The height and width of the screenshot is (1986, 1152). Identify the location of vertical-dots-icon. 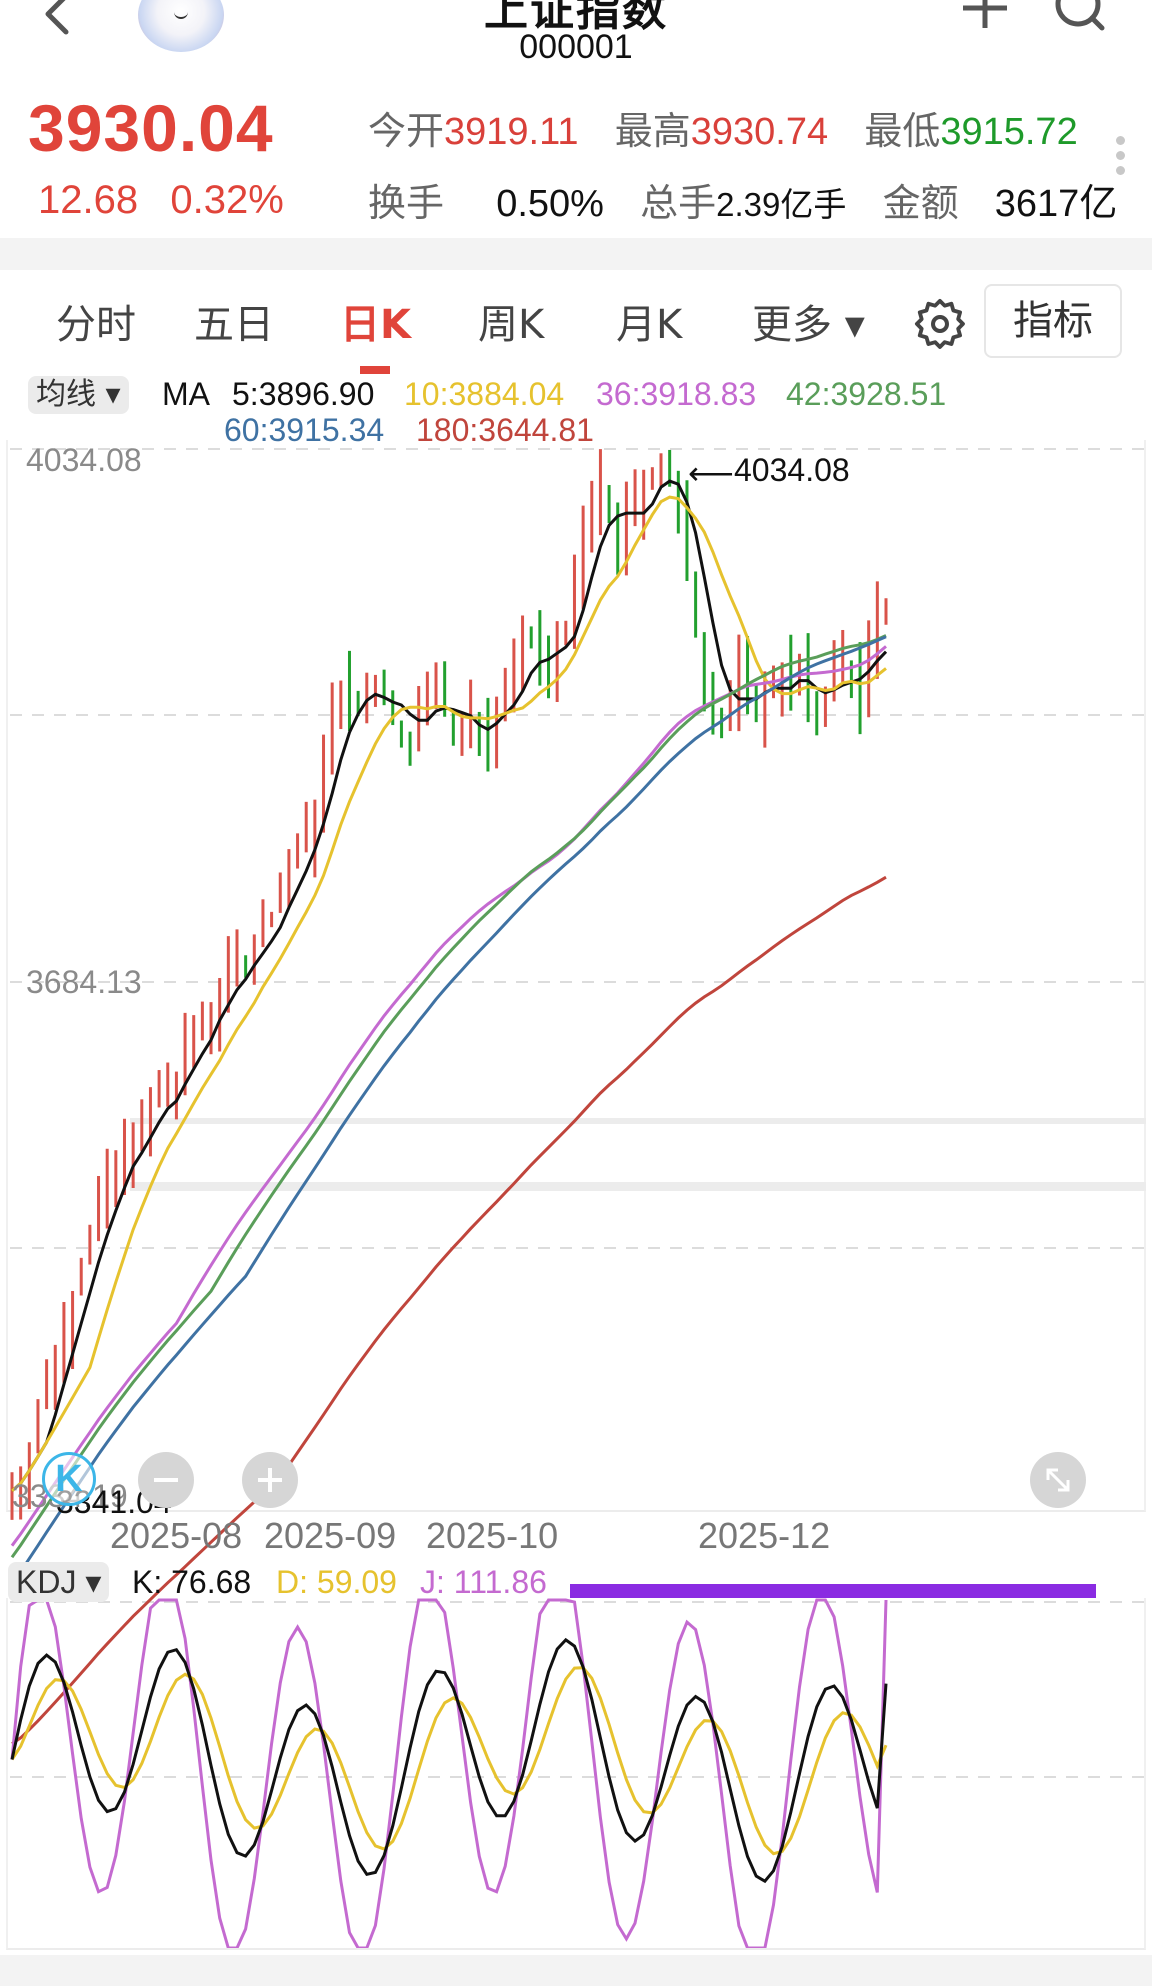
(1121, 156).